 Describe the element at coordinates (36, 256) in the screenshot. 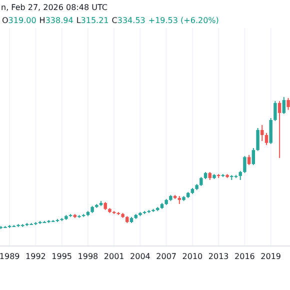

I see `x-tick-label: 1992` at that location.